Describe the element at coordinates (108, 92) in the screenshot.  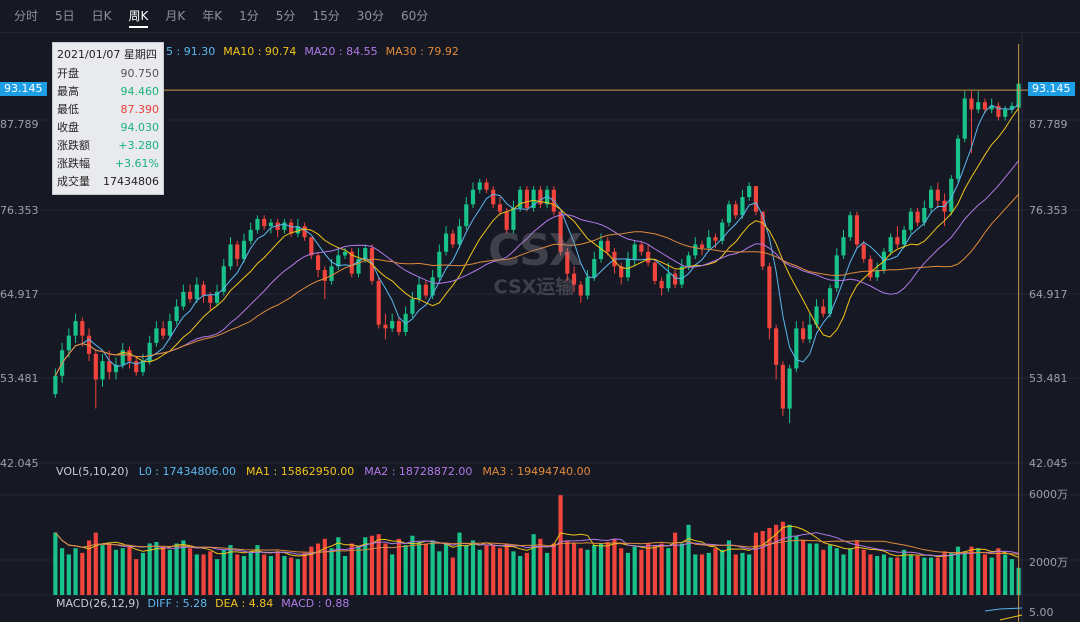
I see `tooltip-row: 最高 94.460` at that location.